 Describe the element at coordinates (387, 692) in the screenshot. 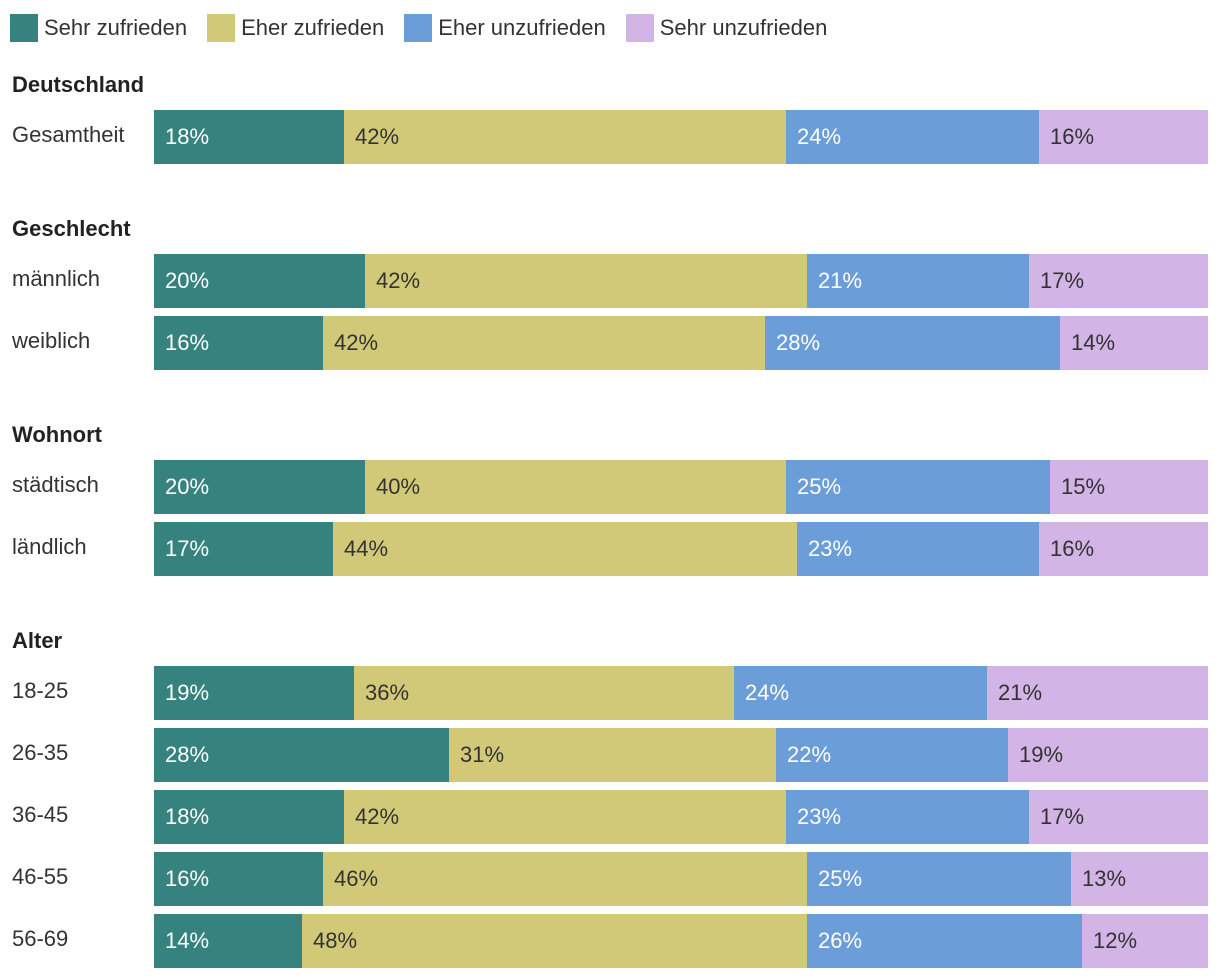

I see `data-label: 36%` at that location.